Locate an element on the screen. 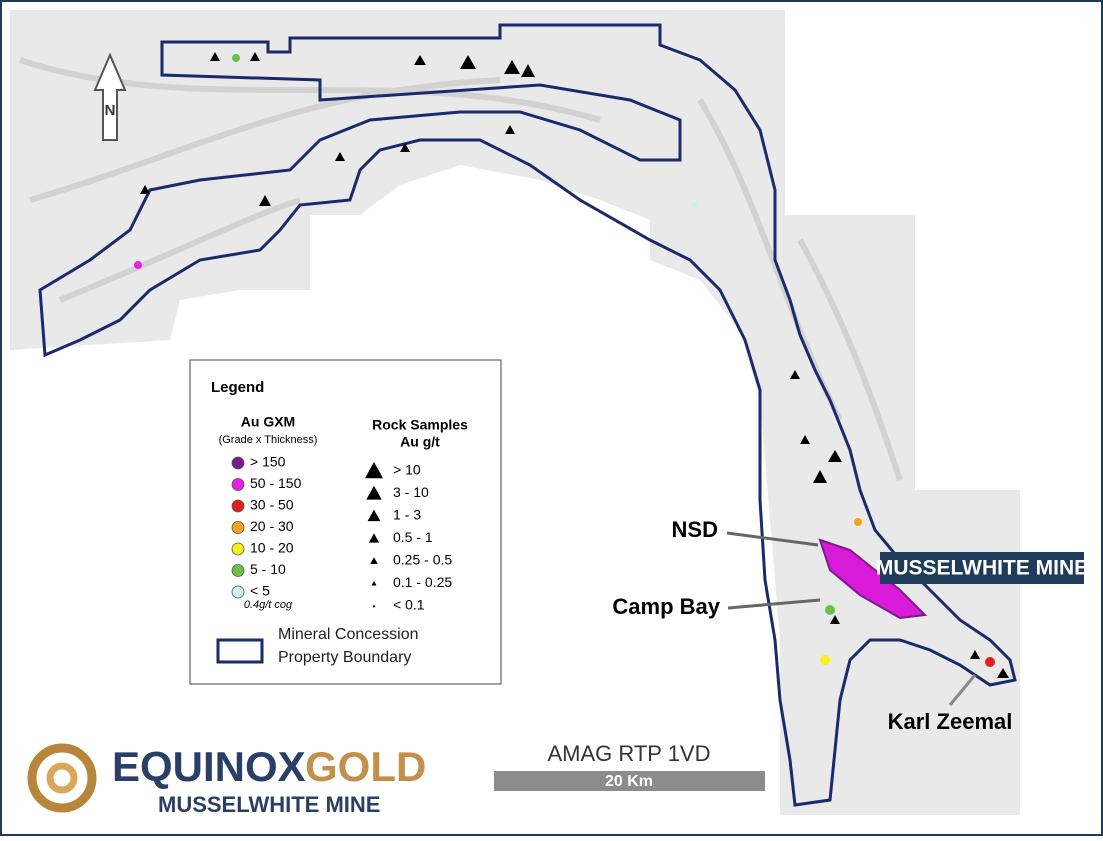  karl-zeemal-pointer is located at coordinates (962, 690).